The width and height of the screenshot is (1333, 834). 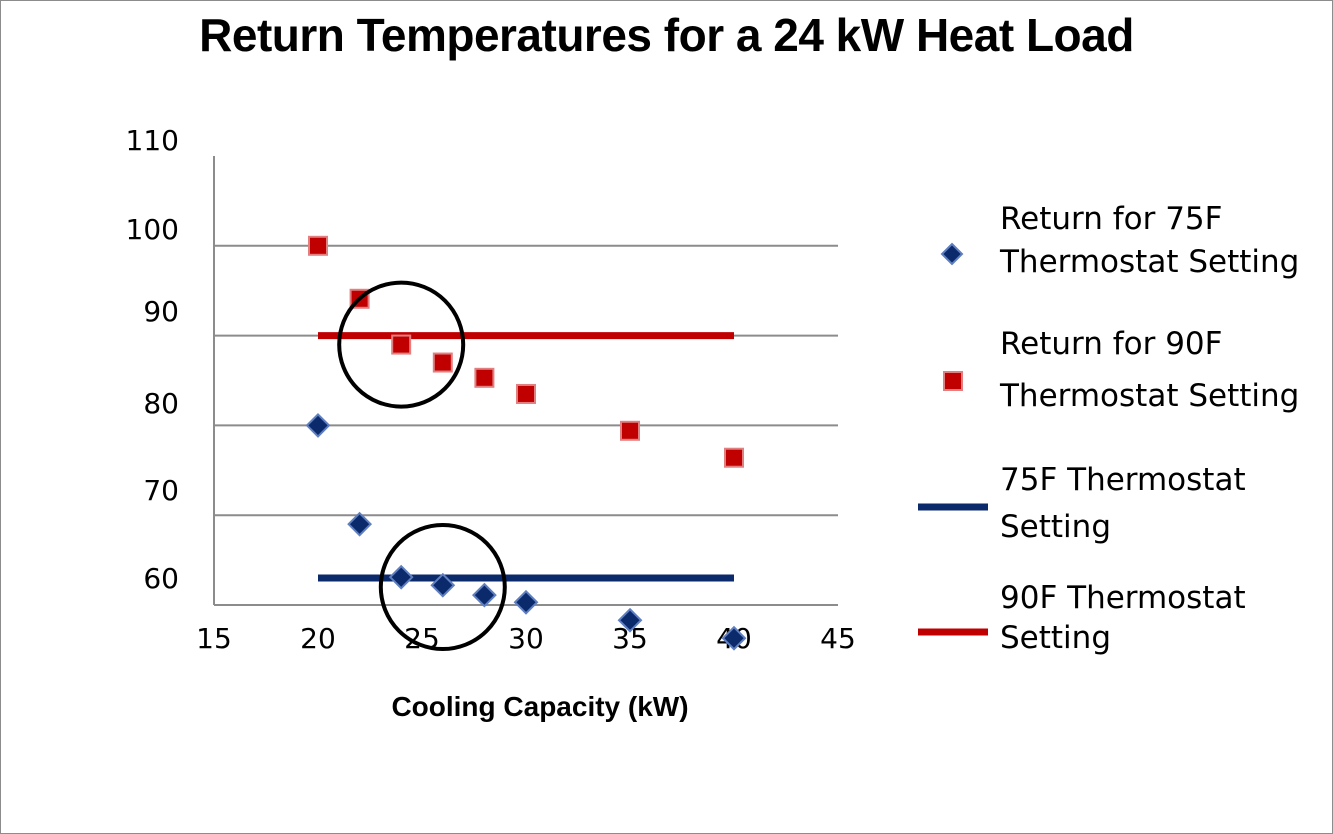 I want to click on threshold-lines, so click(x=526, y=457).